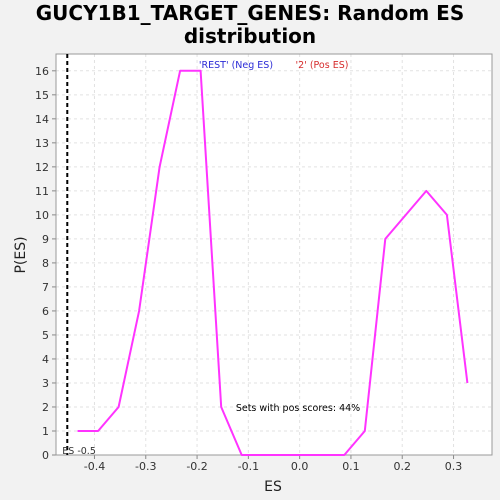  Describe the element at coordinates (248, 466) in the screenshot. I see `x-tick-label: -0.1` at that location.